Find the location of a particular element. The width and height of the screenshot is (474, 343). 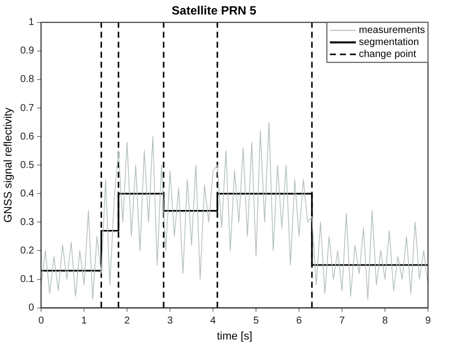

y-tick-label: 0.4 is located at coordinates (27, 194).